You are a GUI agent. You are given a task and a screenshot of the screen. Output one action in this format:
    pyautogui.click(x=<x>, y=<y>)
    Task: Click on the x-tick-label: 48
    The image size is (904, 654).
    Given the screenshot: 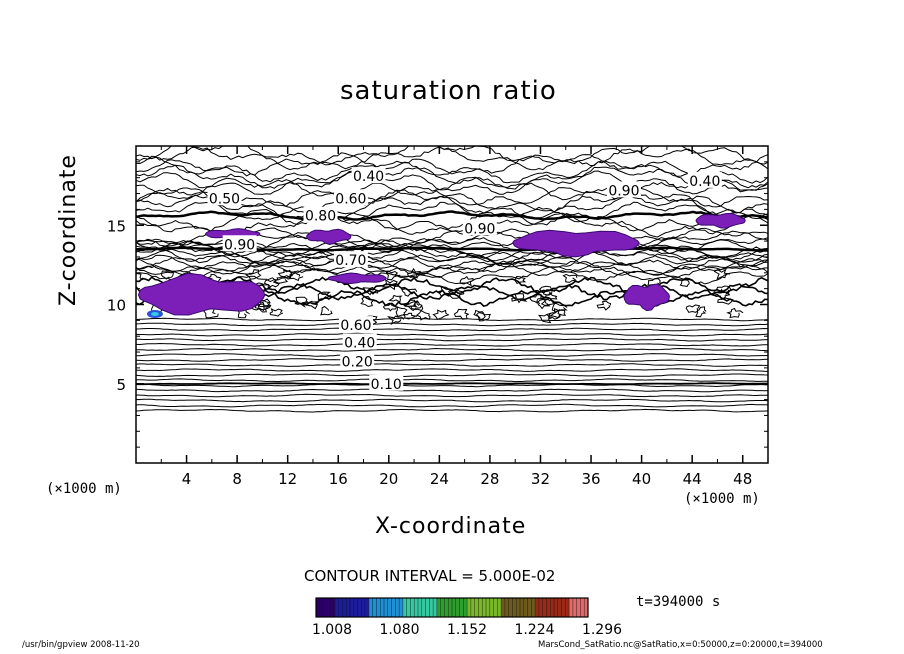 What is the action you would take?
    pyautogui.click(x=742, y=479)
    